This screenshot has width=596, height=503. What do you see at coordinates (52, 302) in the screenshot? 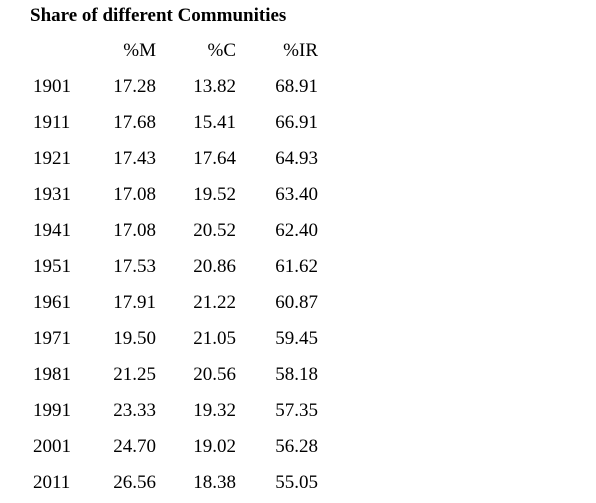
I see `year-cell: 1961` at bounding box center [52, 302].